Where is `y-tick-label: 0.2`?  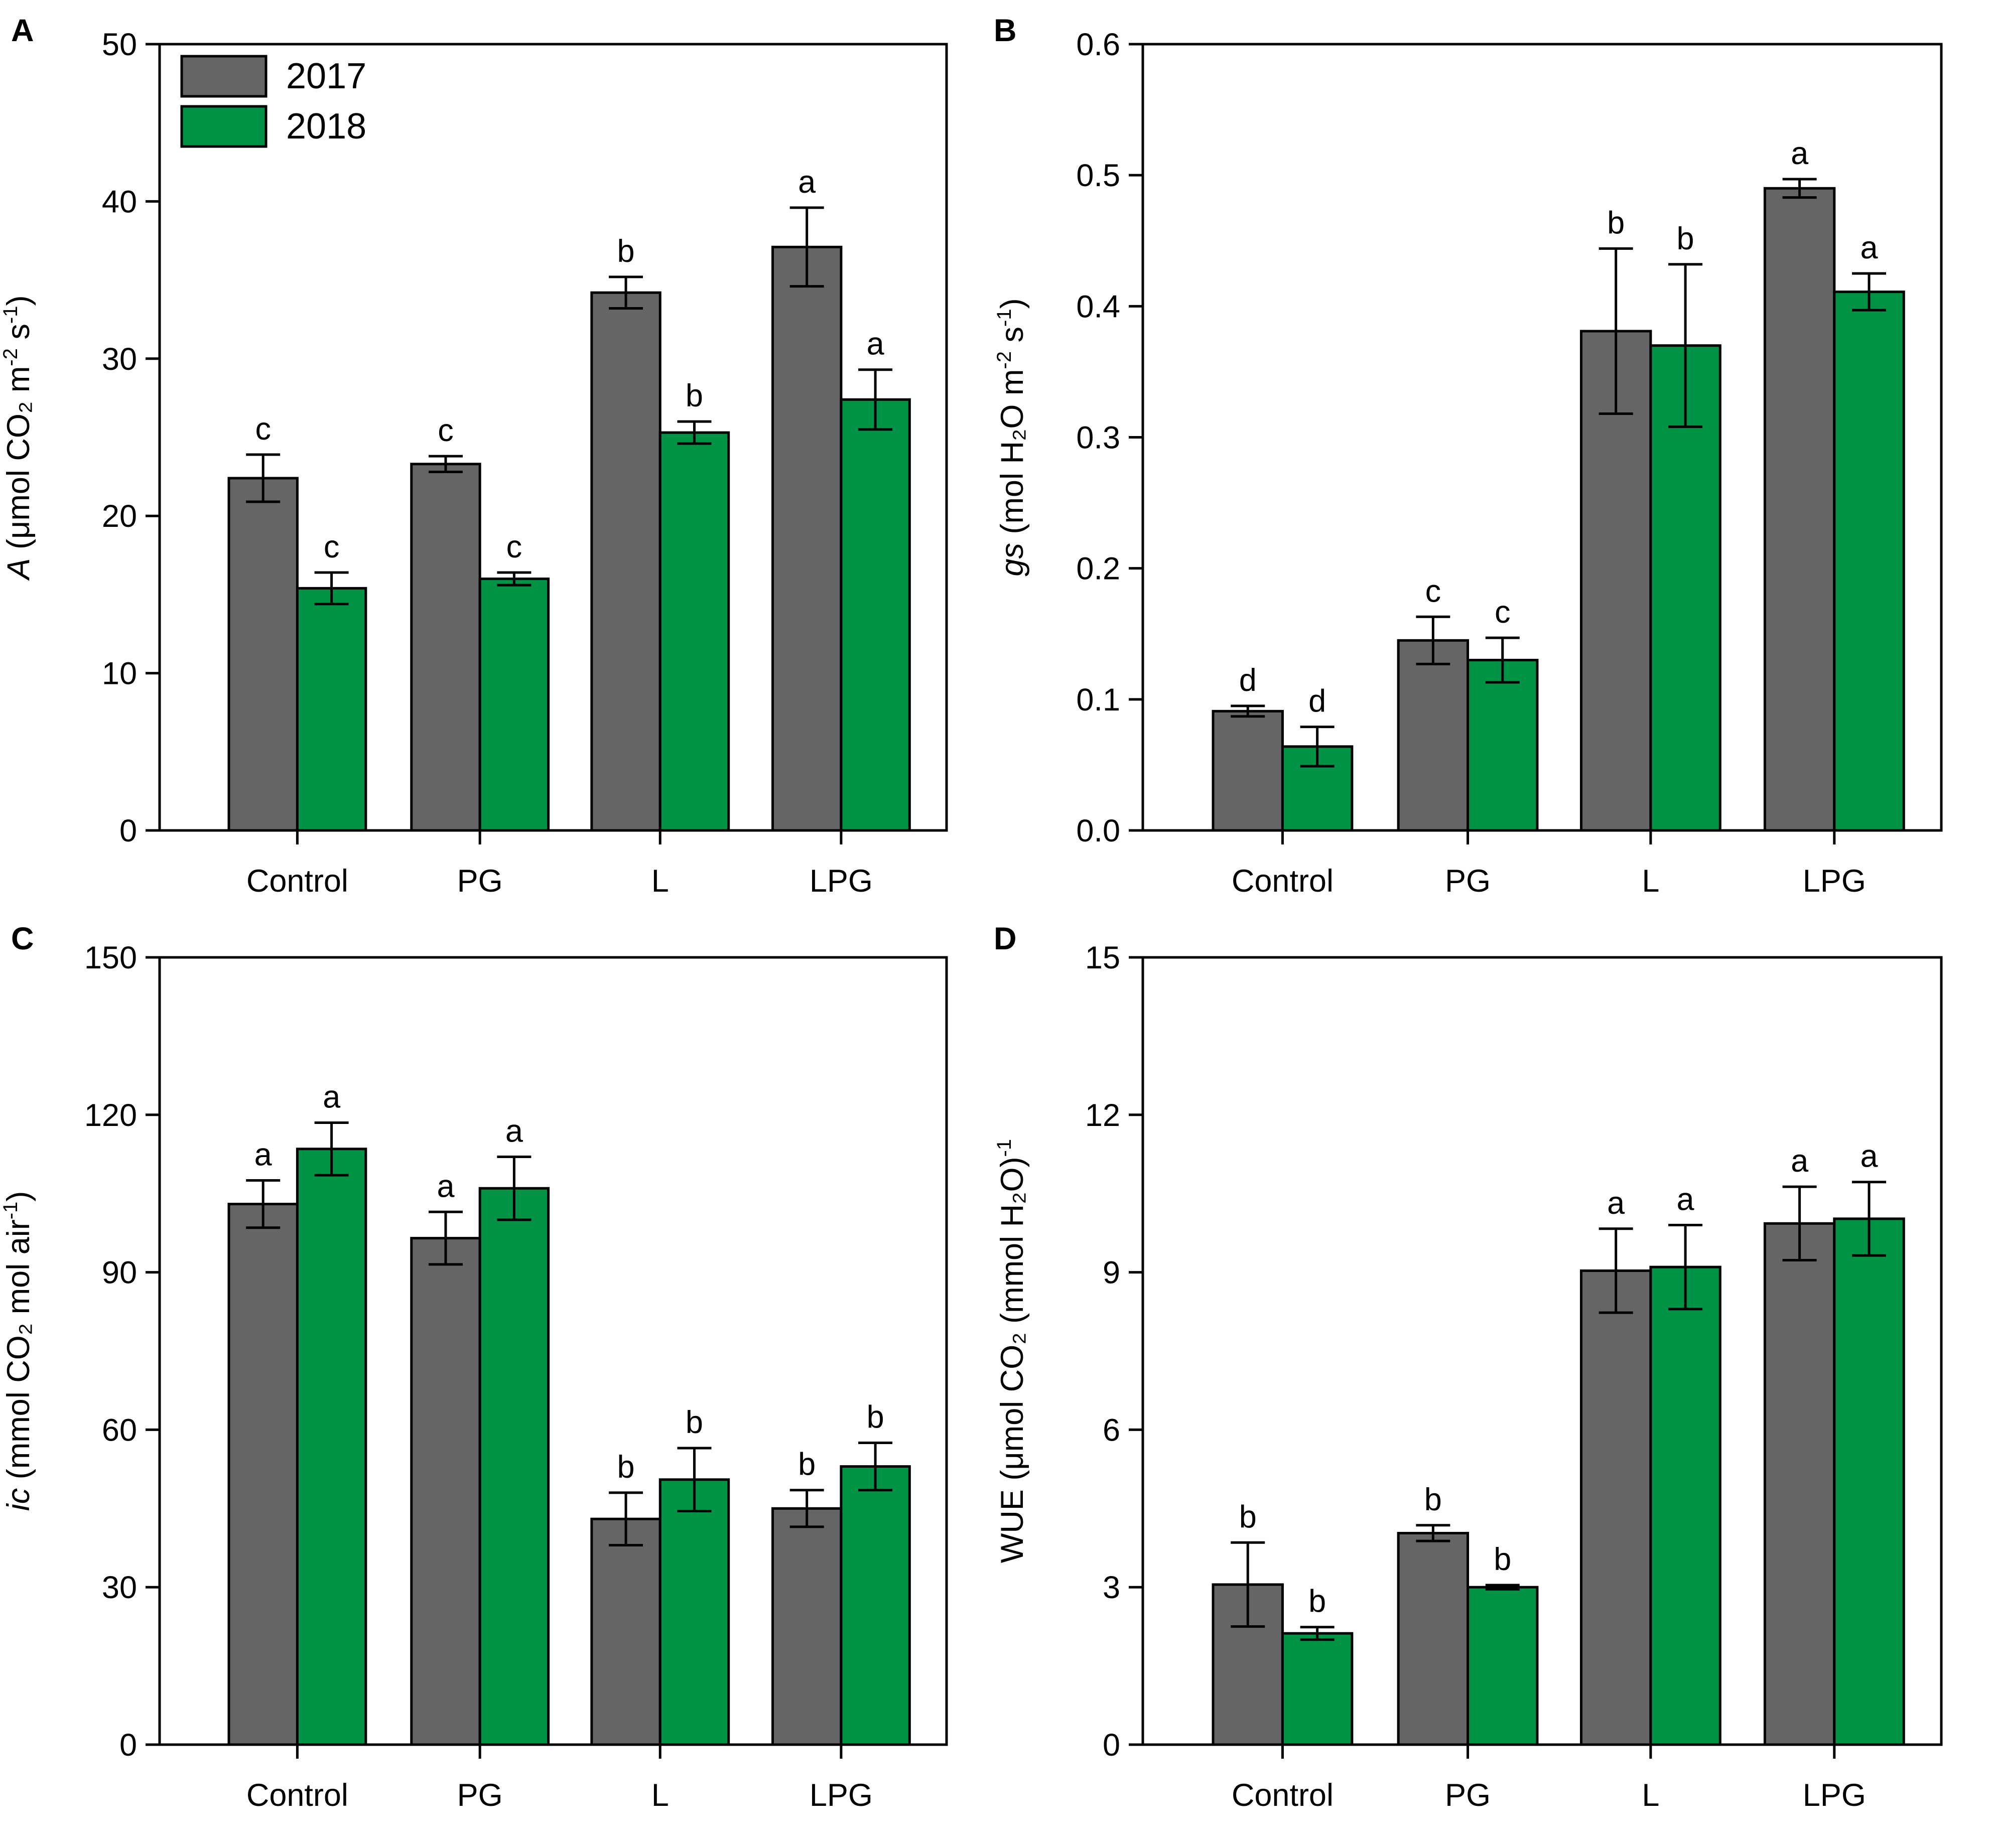 y-tick-label: 0.2 is located at coordinates (1098, 569).